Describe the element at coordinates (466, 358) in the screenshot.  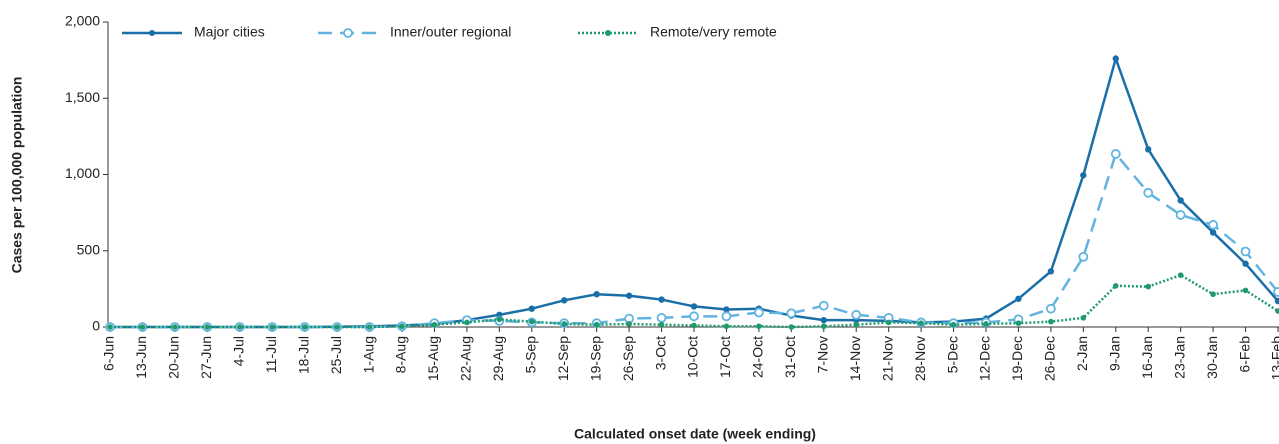
I see `x-tick-label: 22-Aug` at that location.